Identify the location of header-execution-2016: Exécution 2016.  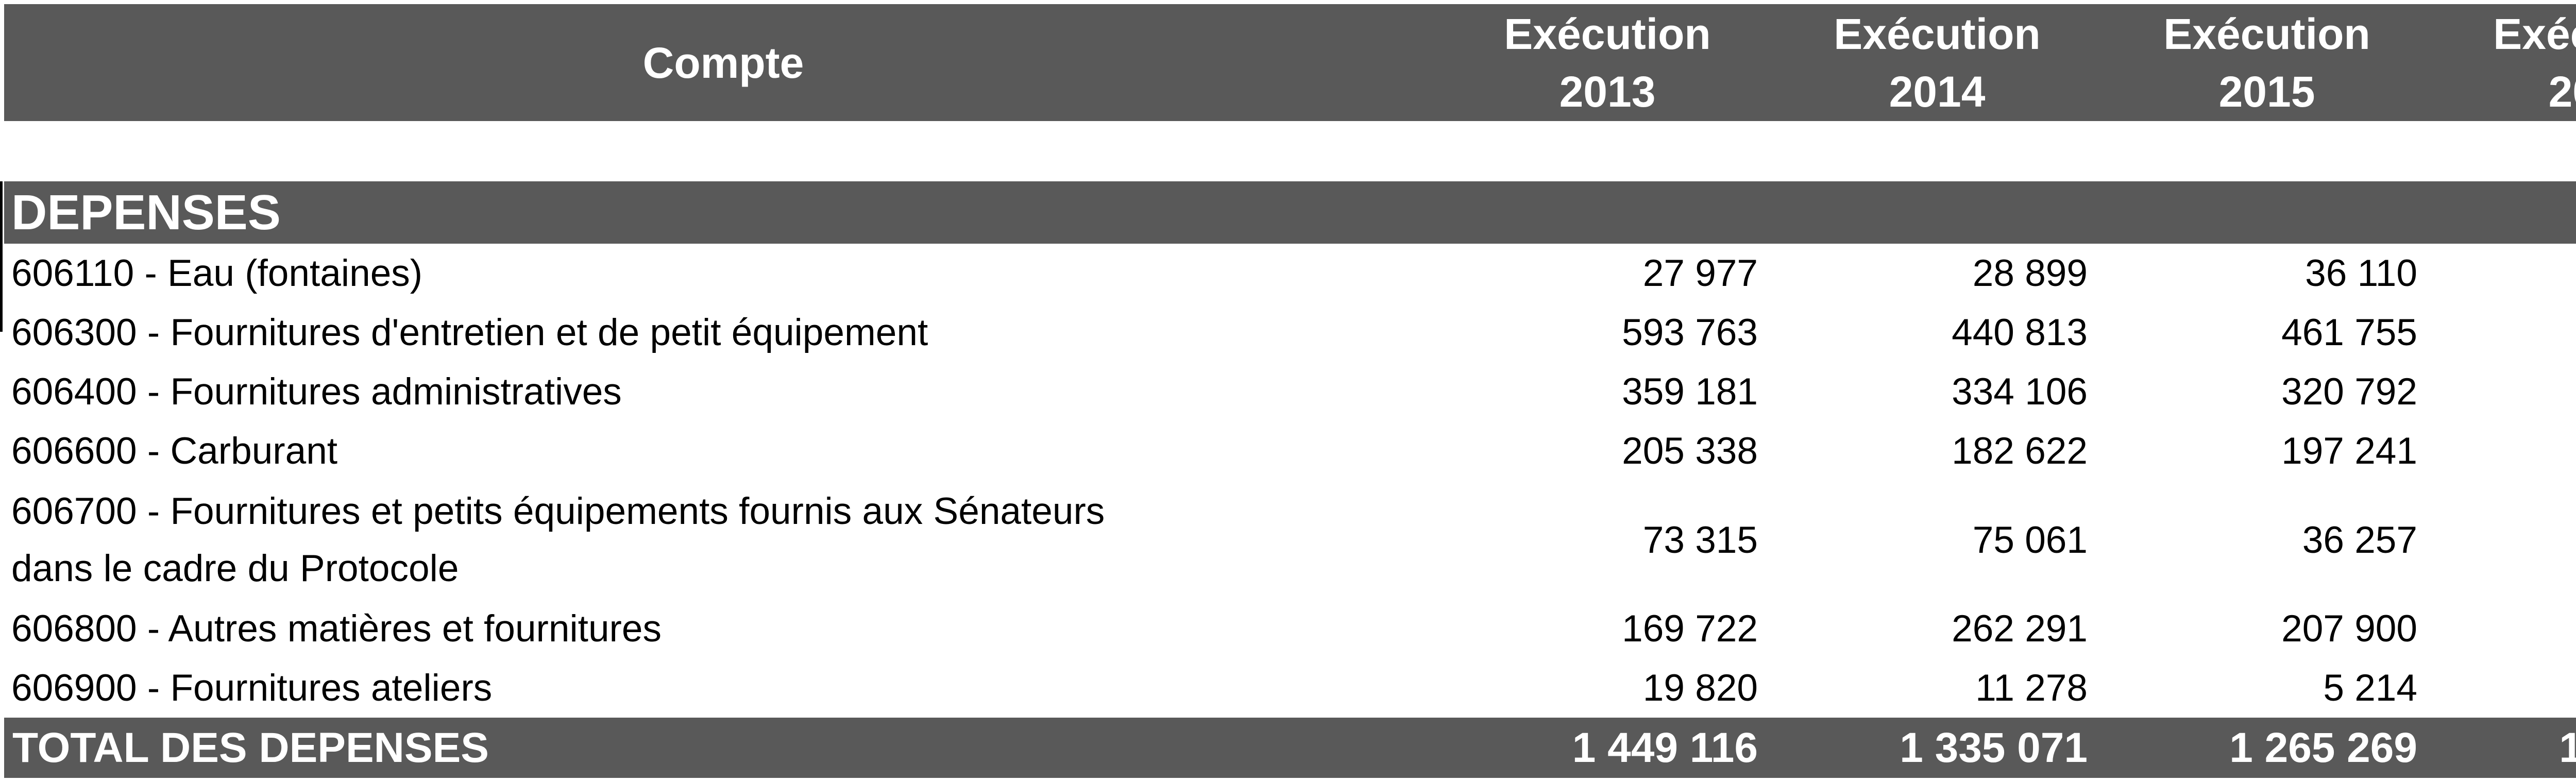
(2504, 62).